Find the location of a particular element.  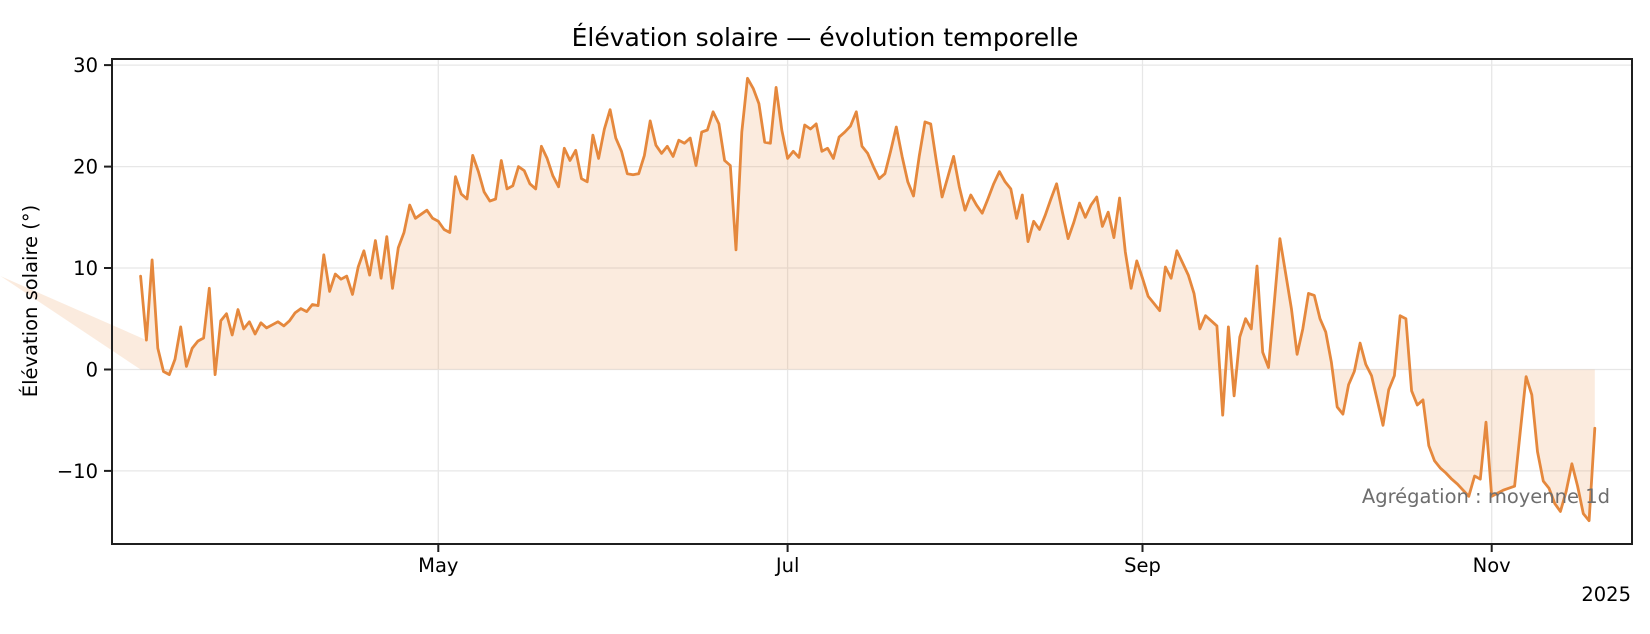

y-tick-label: 30 is located at coordinates (85, 65).